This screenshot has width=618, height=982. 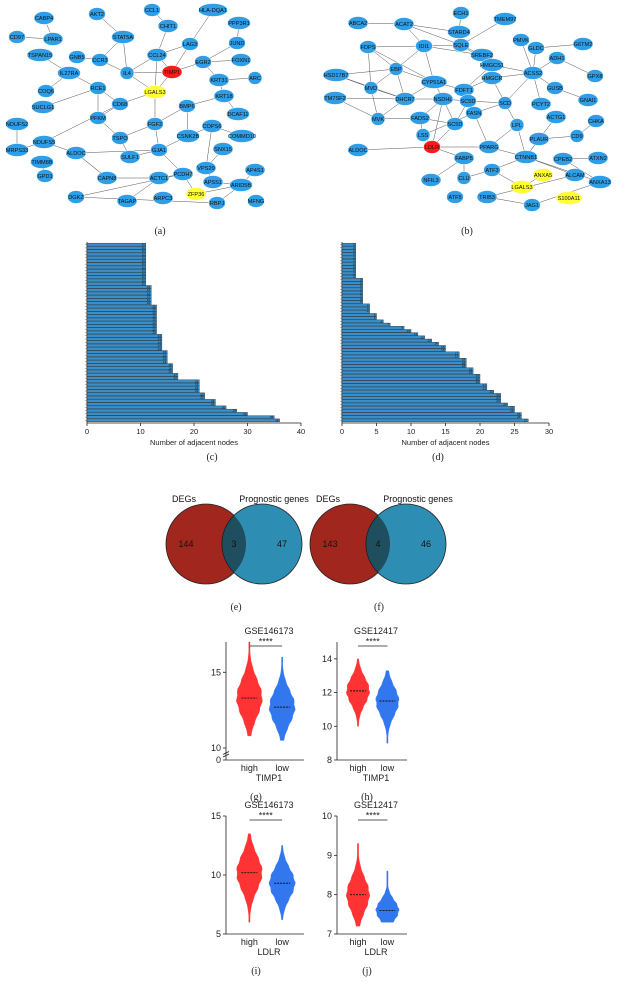 What do you see at coordinates (123, 38) in the screenshot?
I see `net-a-node-label: STAT5A` at bounding box center [123, 38].